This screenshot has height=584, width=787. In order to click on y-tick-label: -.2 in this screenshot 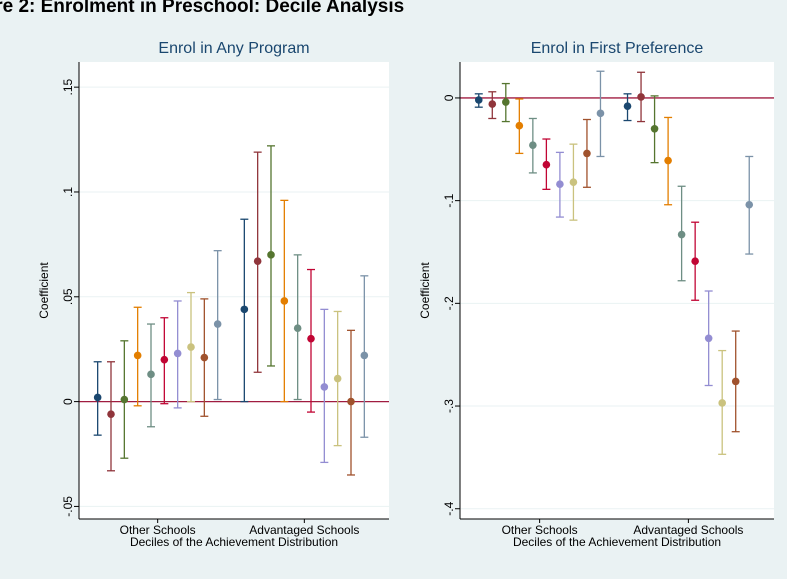, I will do `click(449, 303)`.